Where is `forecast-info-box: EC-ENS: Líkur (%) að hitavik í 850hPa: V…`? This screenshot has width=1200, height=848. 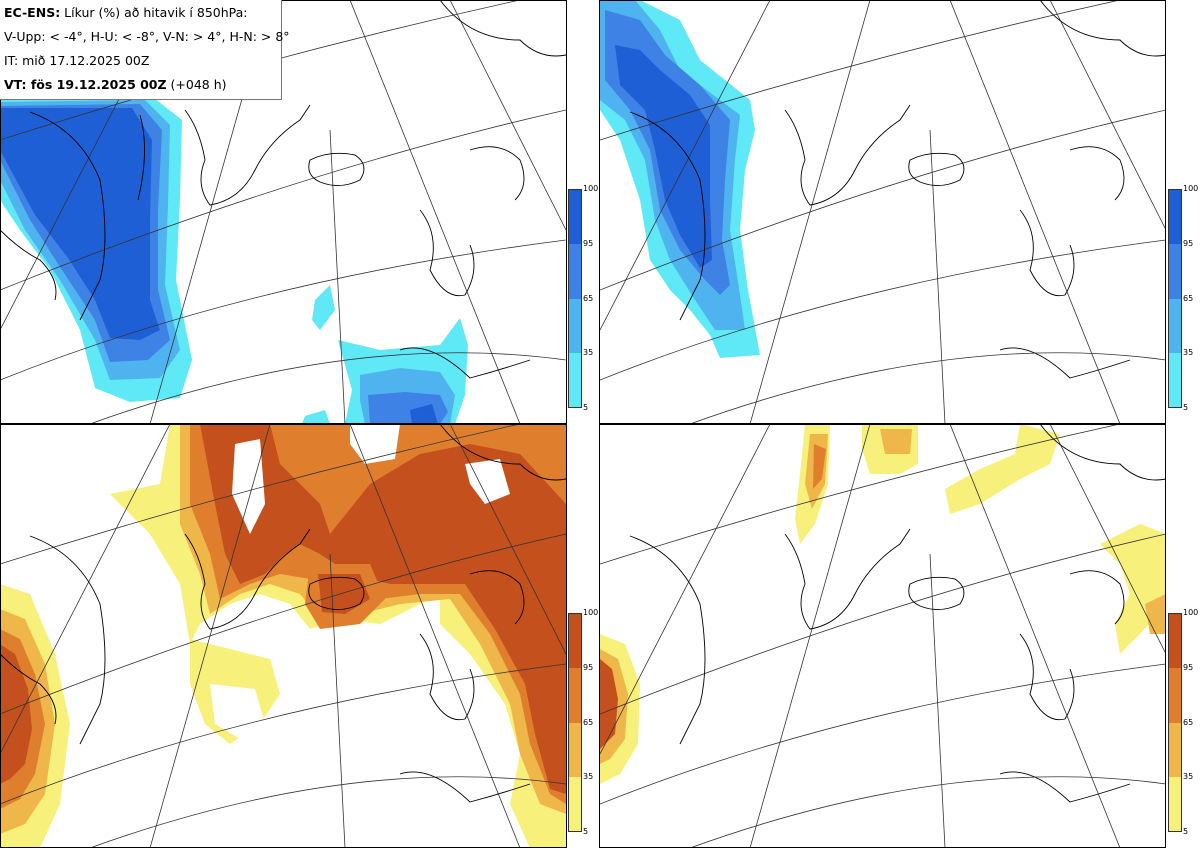 forecast-info-box: EC-ENS: Líkur (%) að hitavik í 850hPa: V… is located at coordinates (145, 50).